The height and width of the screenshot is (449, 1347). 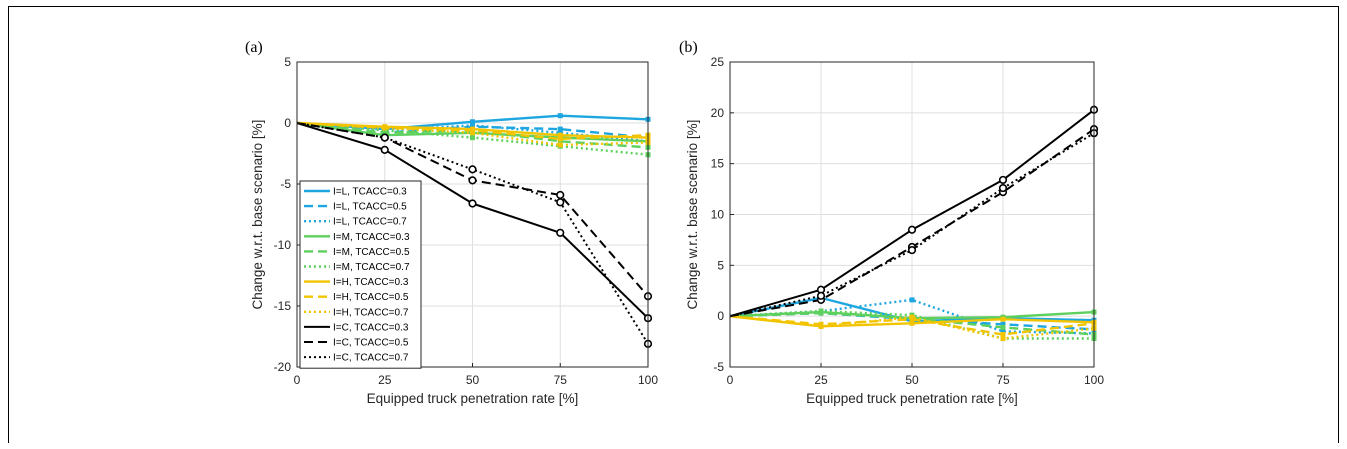 What do you see at coordinates (283, 306) in the screenshot?
I see `y-tick-label: -15` at bounding box center [283, 306].